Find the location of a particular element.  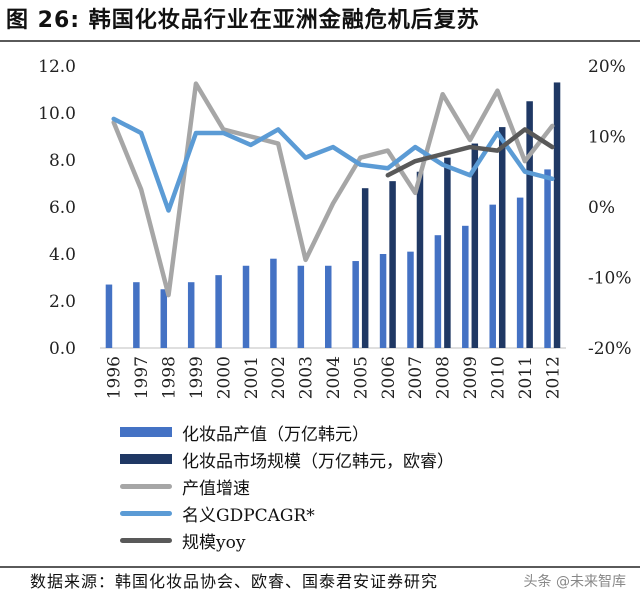

legend-swatch-production-bar is located at coordinates (146, 432).